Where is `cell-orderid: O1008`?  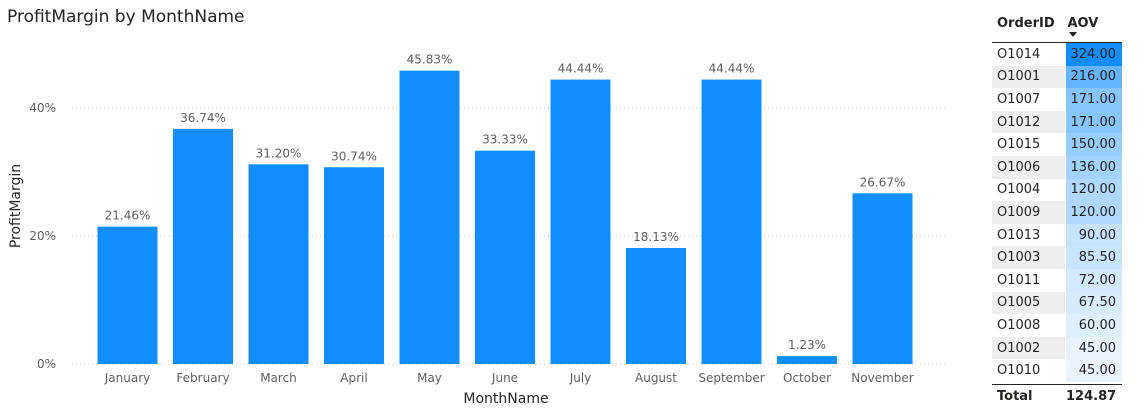
cell-orderid: O1008 is located at coordinates (1019, 325).